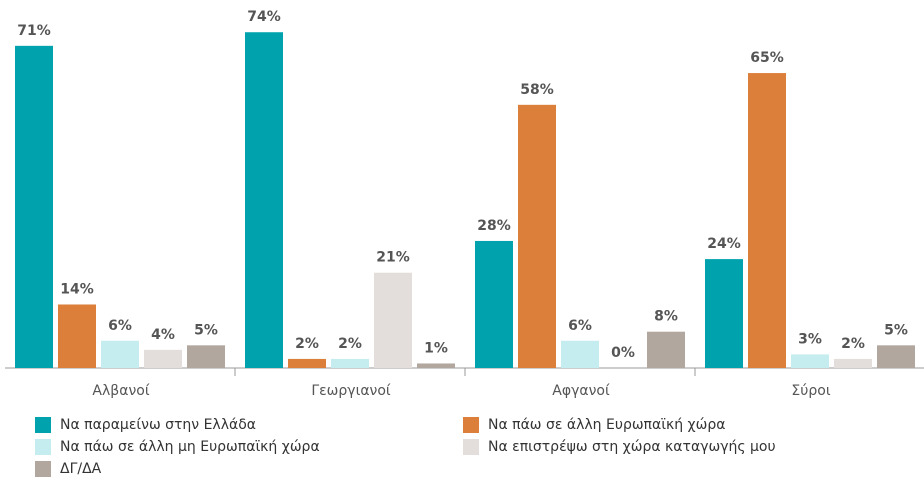 This screenshot has width=924, height=483. What do you see at coordinates (264, 17) in the screenshot?
I see `data-label: 74%` at bounding box center [264, 17].